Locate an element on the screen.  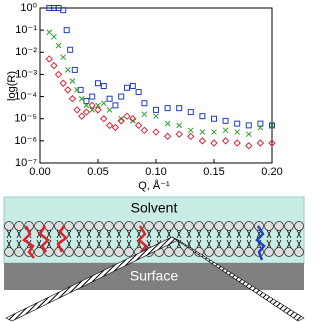
x-tick-label: 0.15 is located at coordinates (213, 172).